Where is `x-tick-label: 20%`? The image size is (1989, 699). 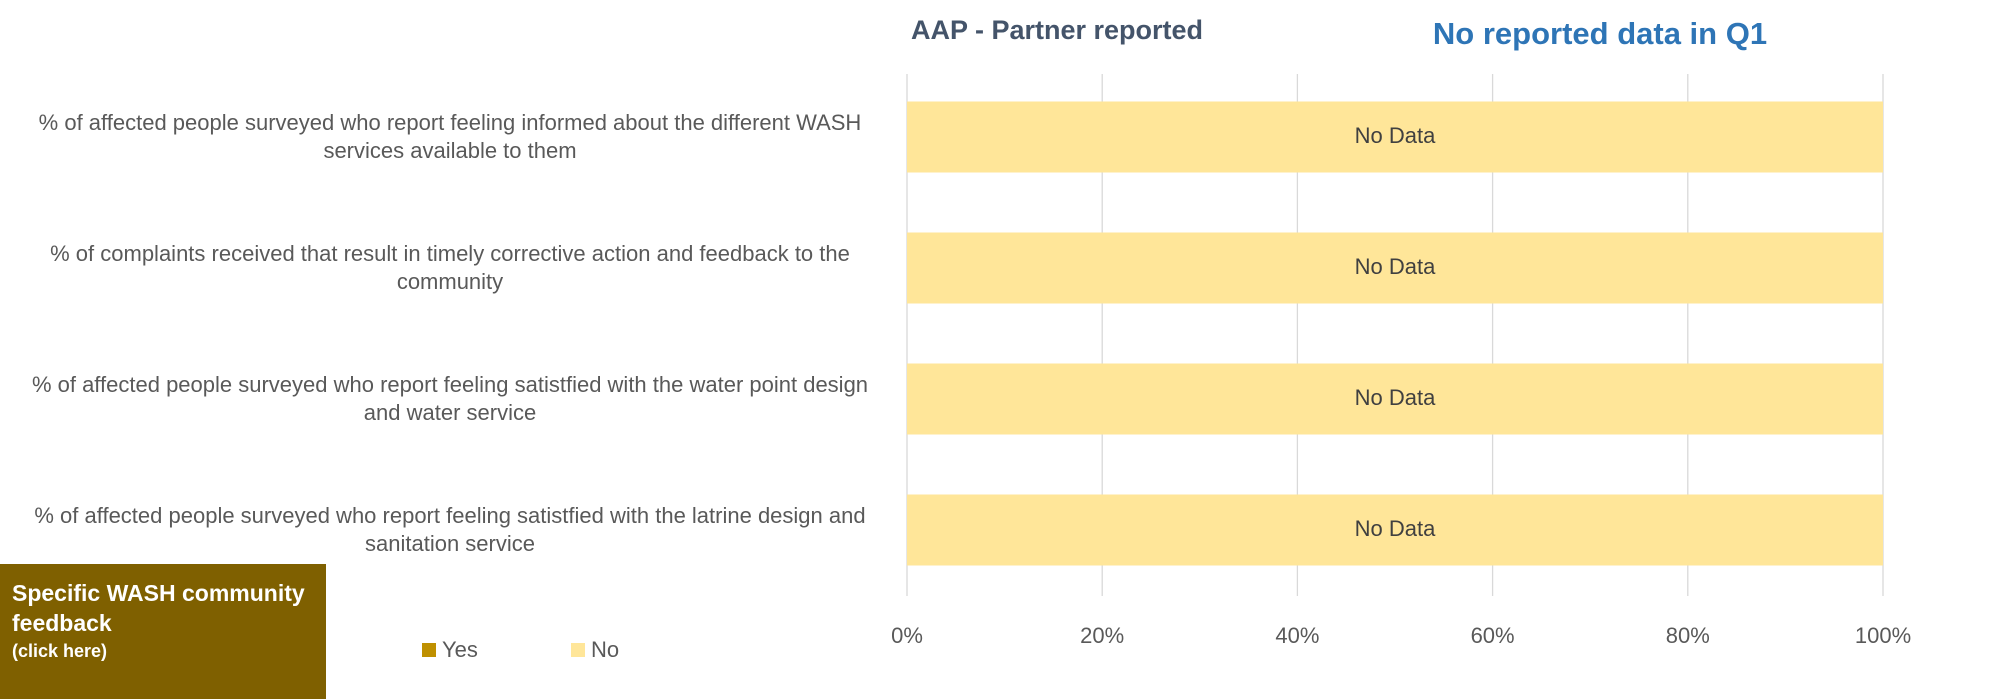 x-tick-label: 20% is located at coordinates (1102, 635).